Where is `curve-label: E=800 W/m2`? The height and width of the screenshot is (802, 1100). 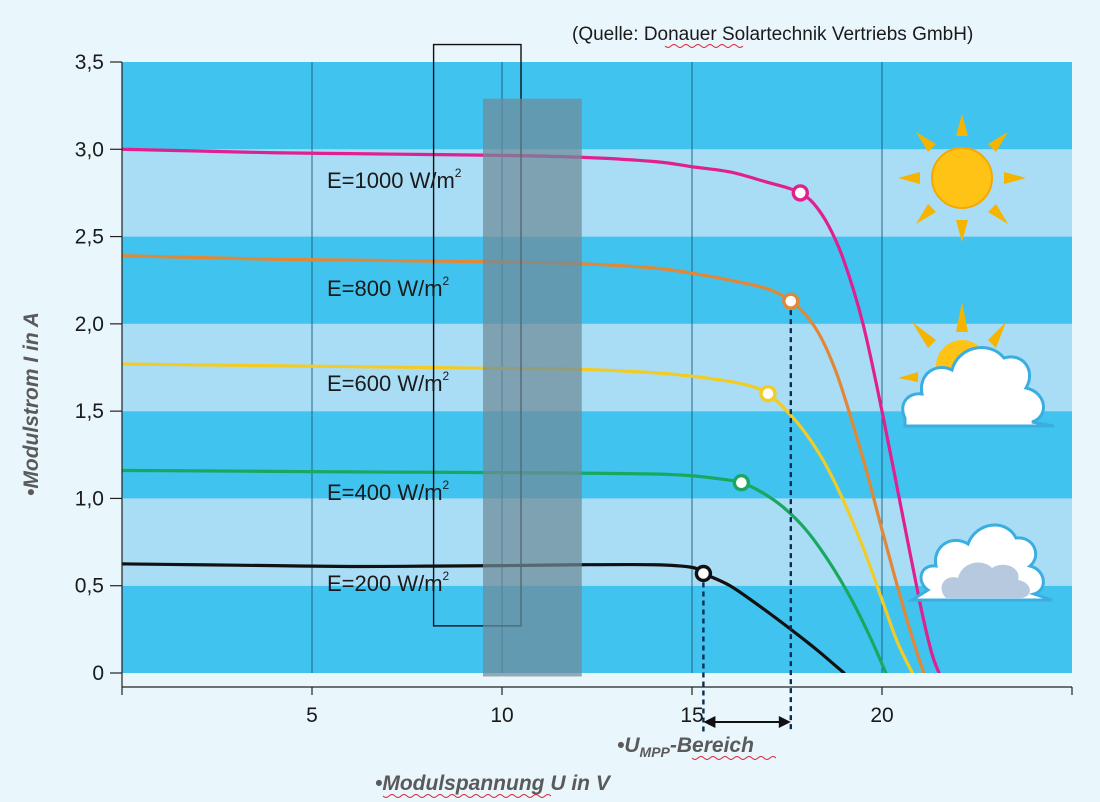
curve-label: E=800 W/m2 is located at coordinates (388, 287).